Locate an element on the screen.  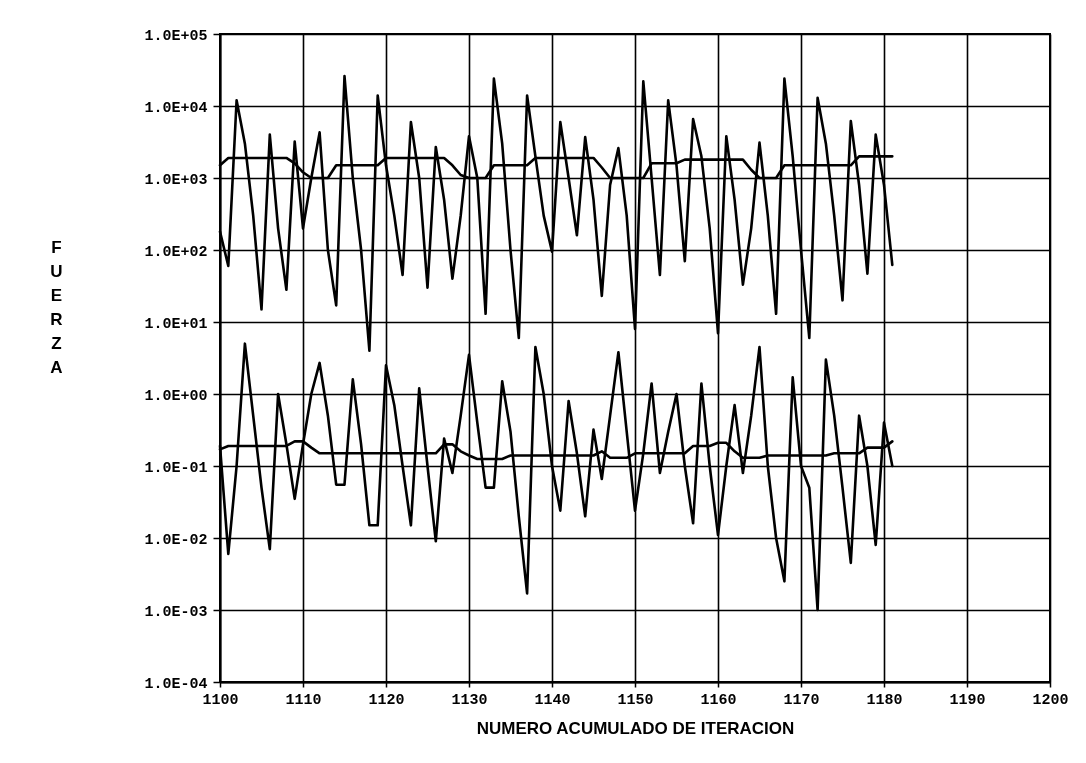
y-tick-label: 1.0E-01 is located at coordinates (176, 468).